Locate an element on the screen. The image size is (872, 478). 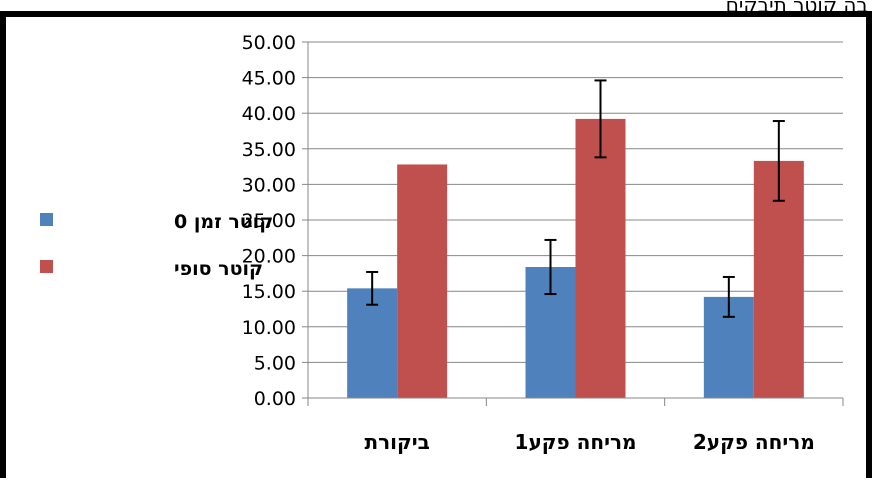
y-tick-label: 40.00 is located at coordinates (269, 114).